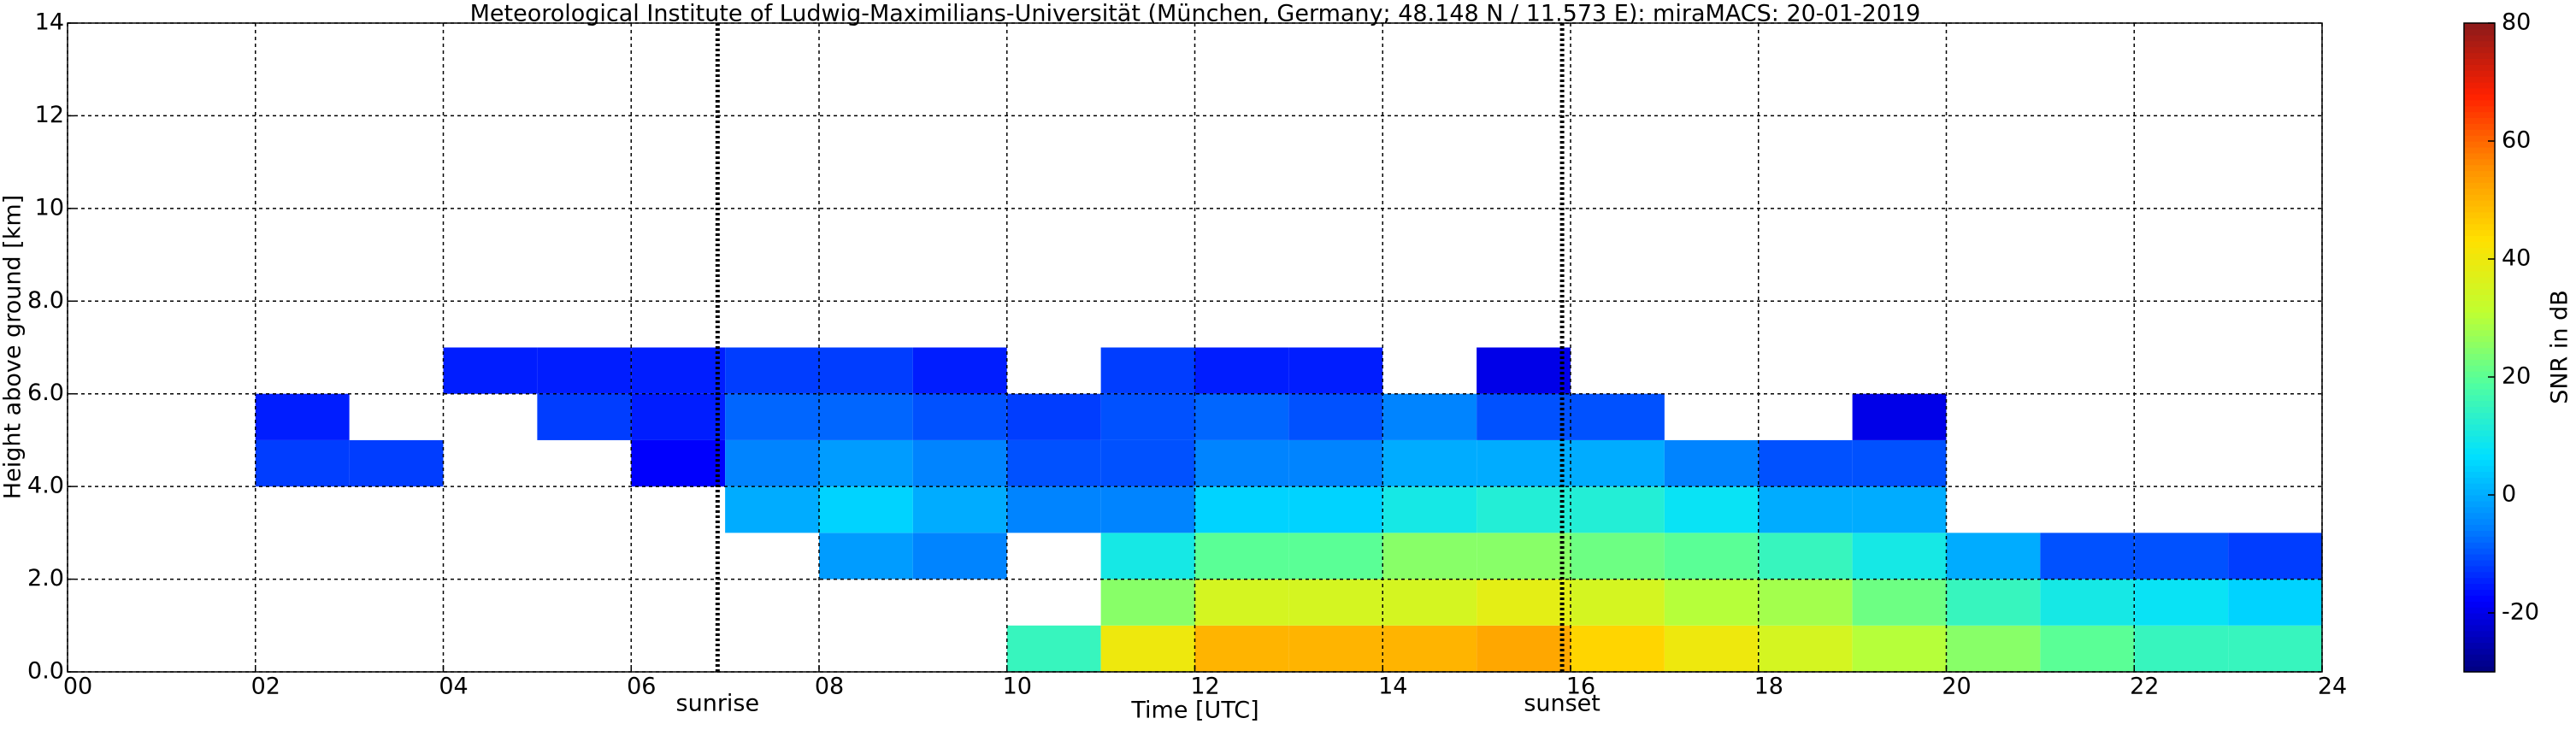  I want to click on colorbar-tick-label: -20, so click(2520, 612).